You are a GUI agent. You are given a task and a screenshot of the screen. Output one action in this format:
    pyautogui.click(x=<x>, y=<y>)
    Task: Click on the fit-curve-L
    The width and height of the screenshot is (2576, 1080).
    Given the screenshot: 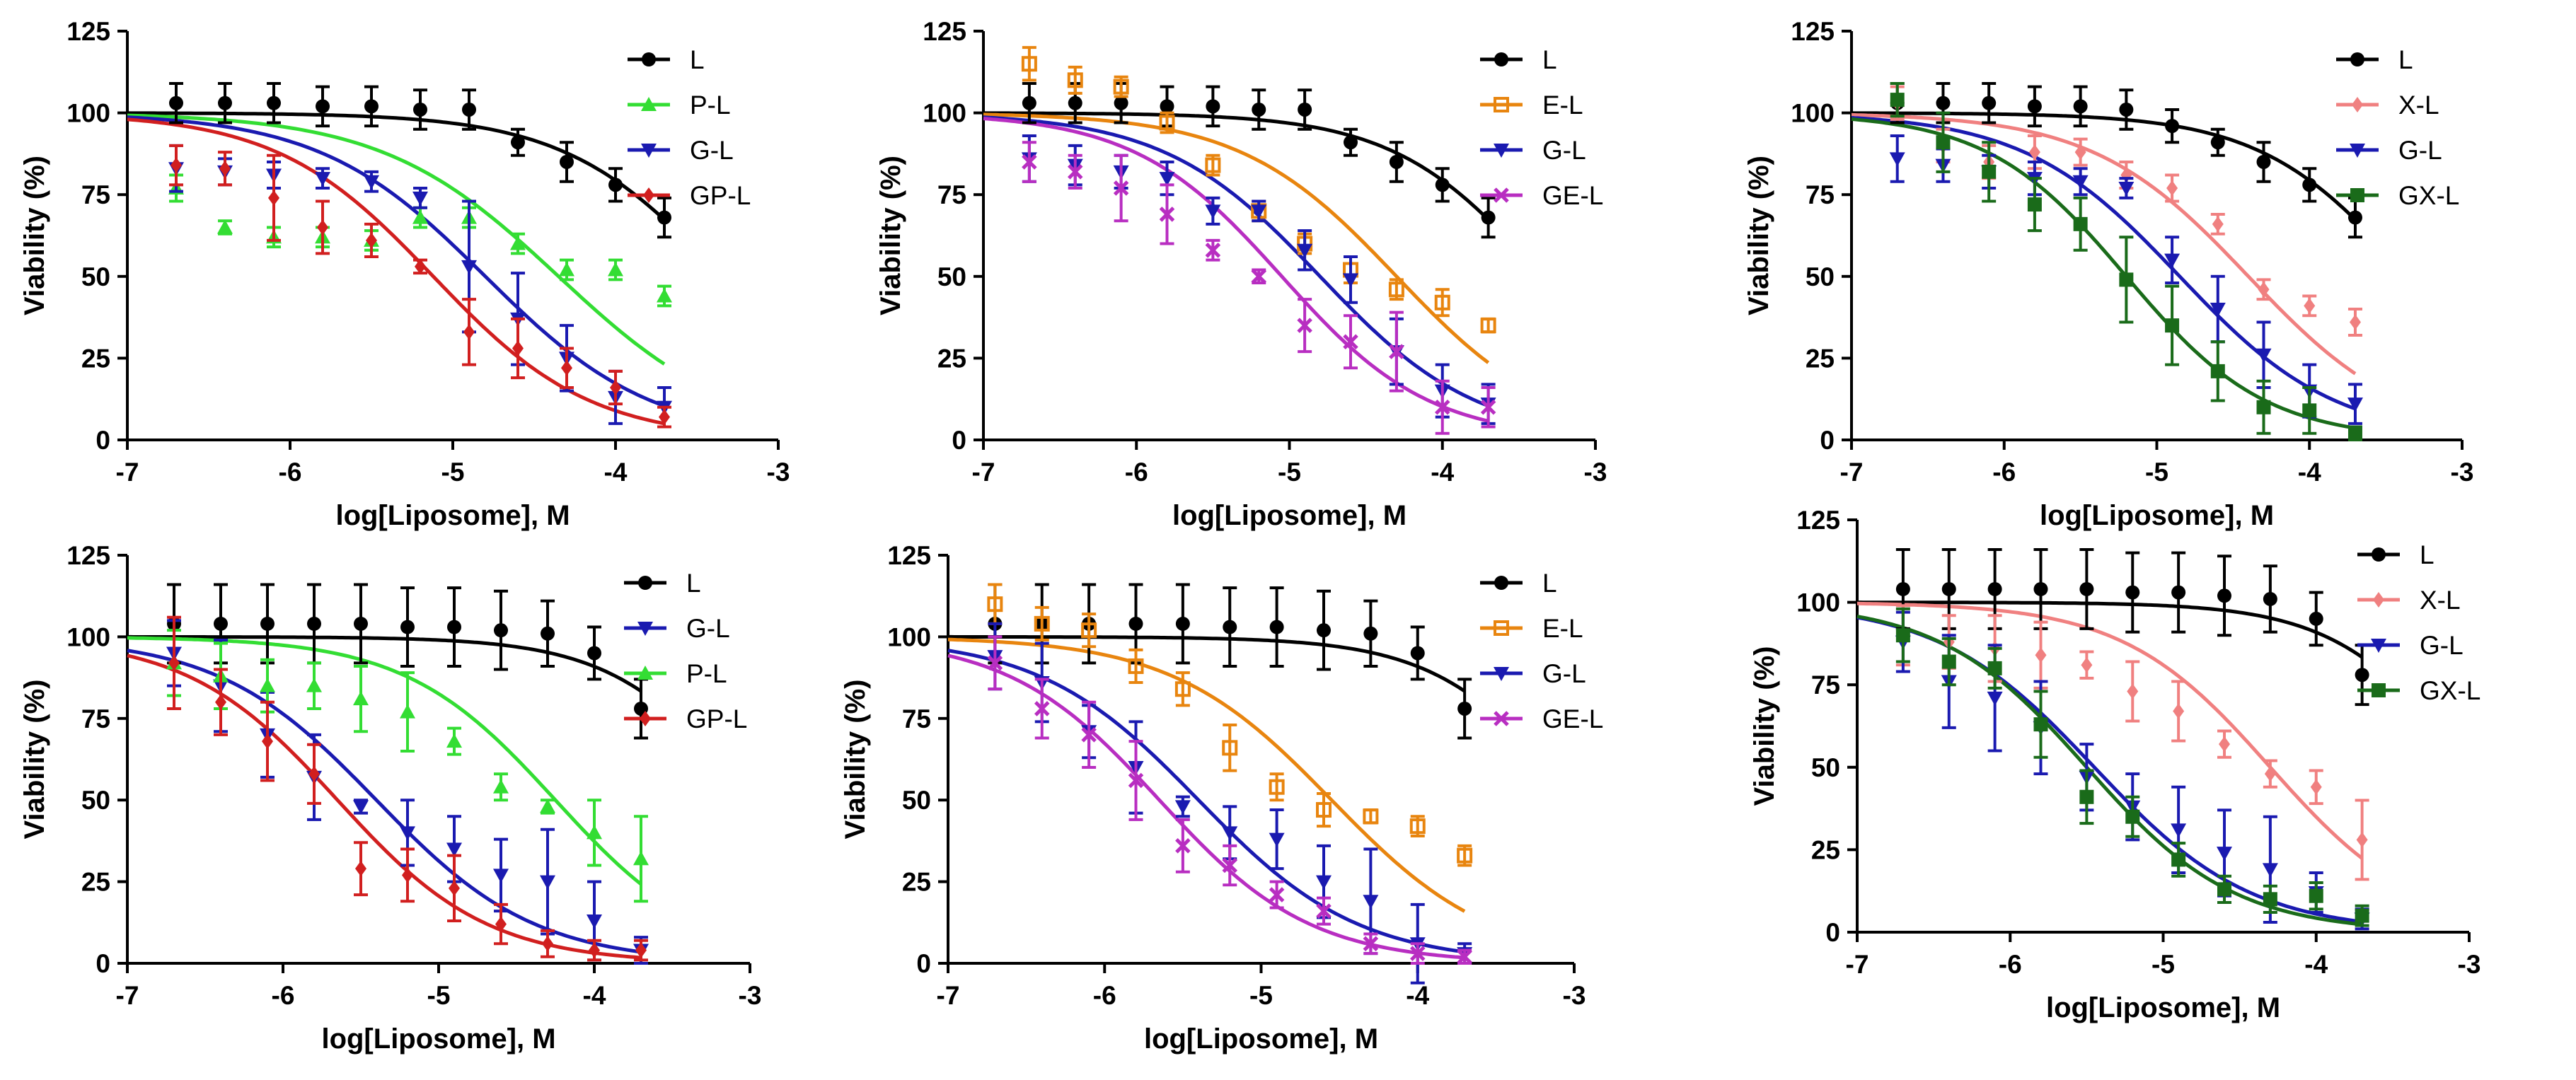 What is the action you would take?
    pyautogui.click(x=396, y=166)
    